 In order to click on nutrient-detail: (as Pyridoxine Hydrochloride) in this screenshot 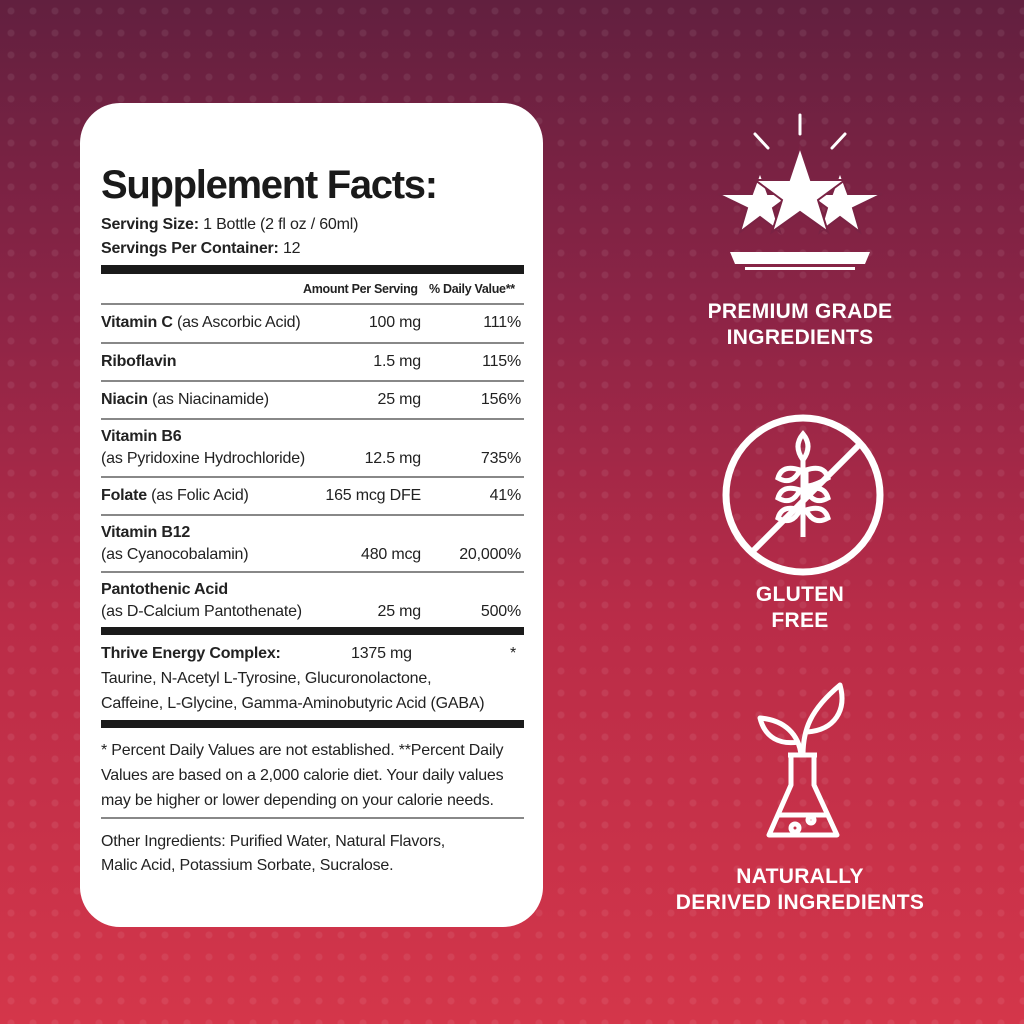, I will do `click(203, 458)`.